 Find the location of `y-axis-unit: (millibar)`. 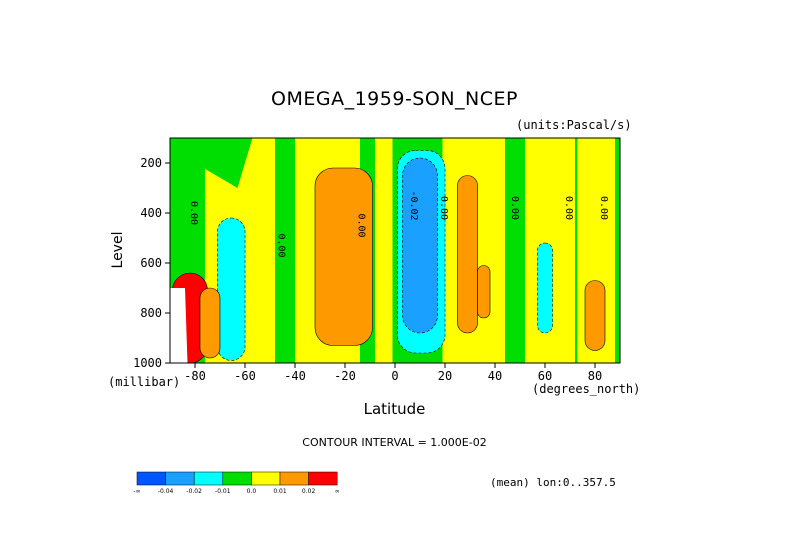

y-axis-unit: (millibar) is located at coordinates (144, 382).